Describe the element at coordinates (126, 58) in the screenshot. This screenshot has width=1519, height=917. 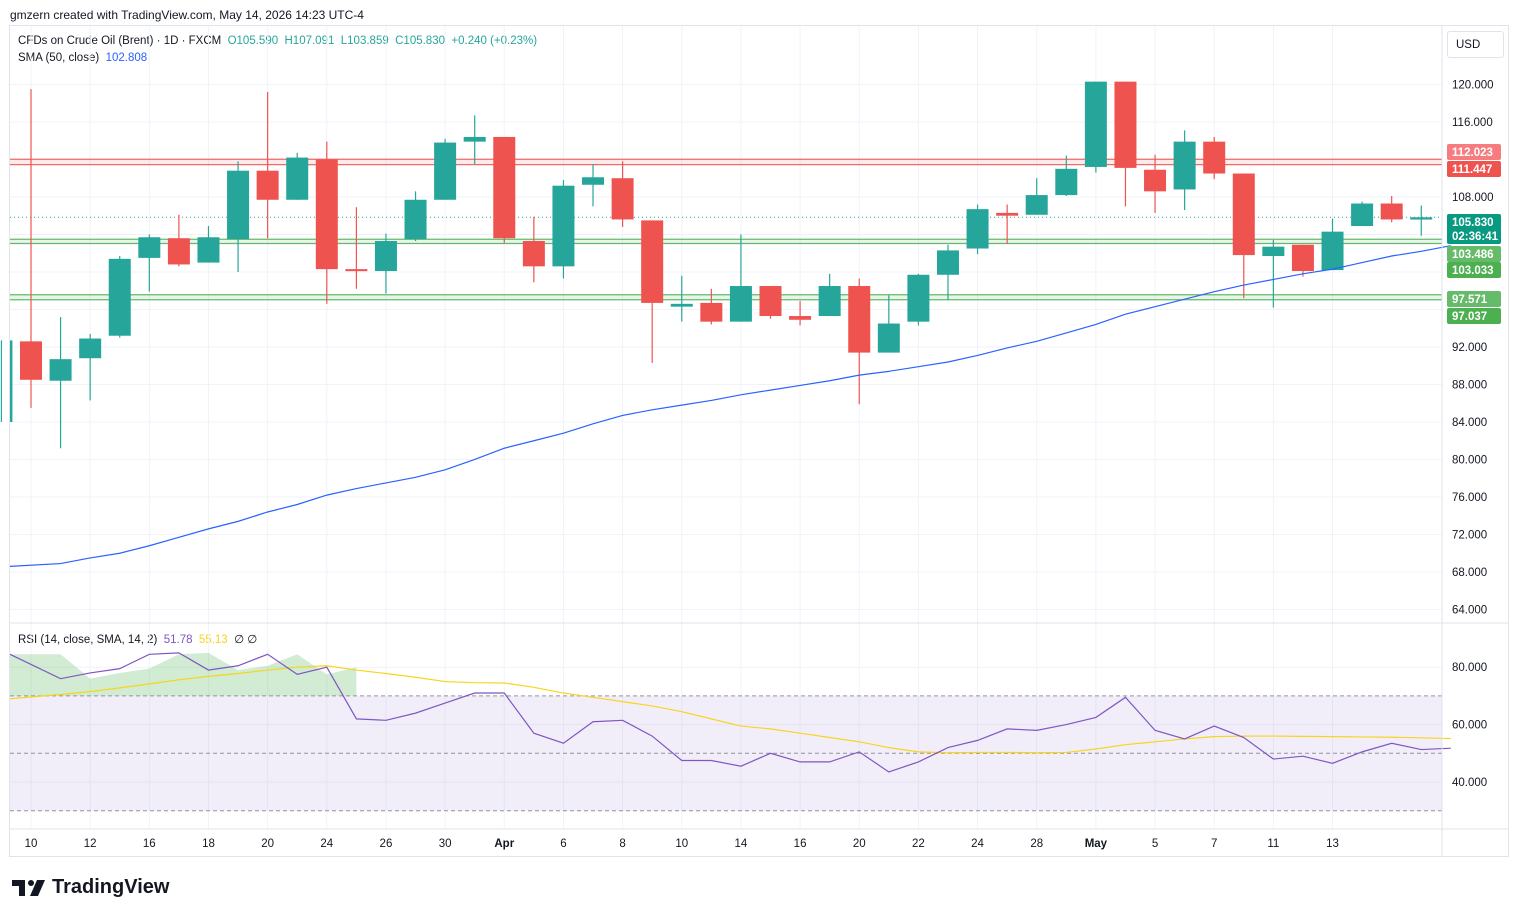
I see `sma-value: 102.808` at that location.